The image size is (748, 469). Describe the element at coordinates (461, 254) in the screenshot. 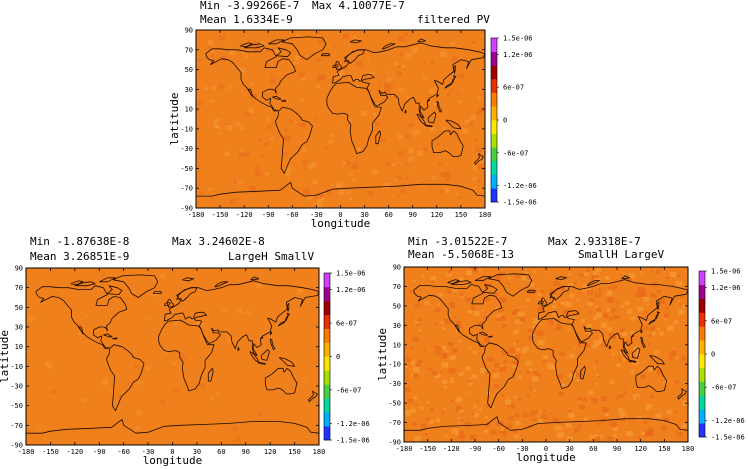

I see `panel3-mean: Mean -5.5068E-13` at that location.